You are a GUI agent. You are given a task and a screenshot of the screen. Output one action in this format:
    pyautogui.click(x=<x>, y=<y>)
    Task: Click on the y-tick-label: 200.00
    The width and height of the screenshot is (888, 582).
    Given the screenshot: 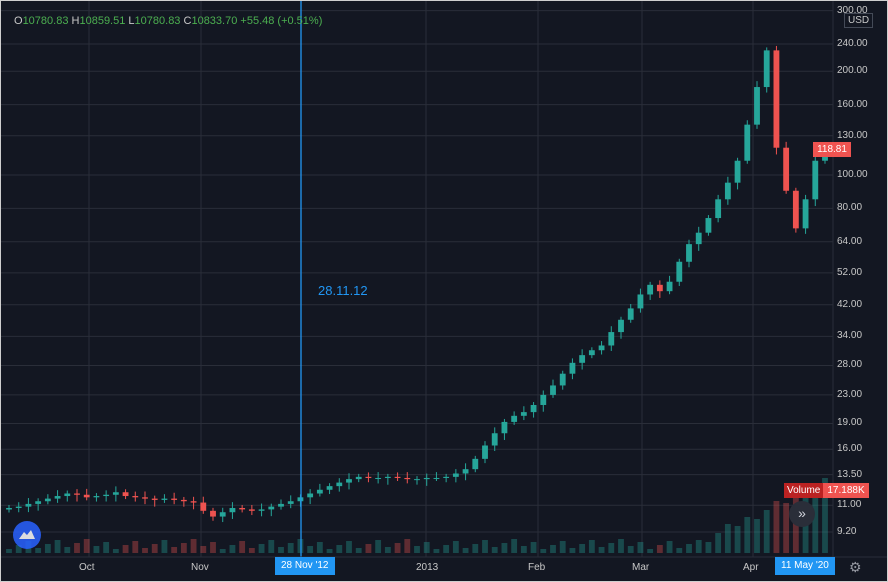 What is the action you would take?
    pyautogui.click(x=852, y=71)
    